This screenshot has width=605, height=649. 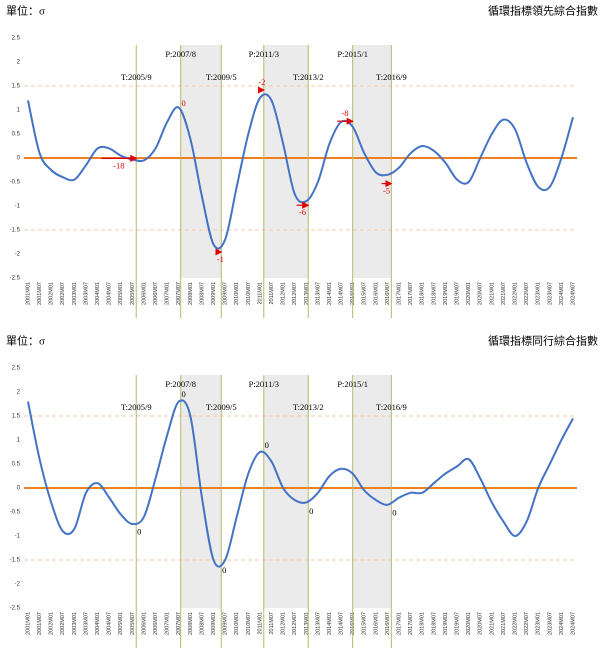 What do you see at coordinates (562, 293) in the screenshot?
I see `x-tick-label: 2024M01` at bounding box center [562, 293].